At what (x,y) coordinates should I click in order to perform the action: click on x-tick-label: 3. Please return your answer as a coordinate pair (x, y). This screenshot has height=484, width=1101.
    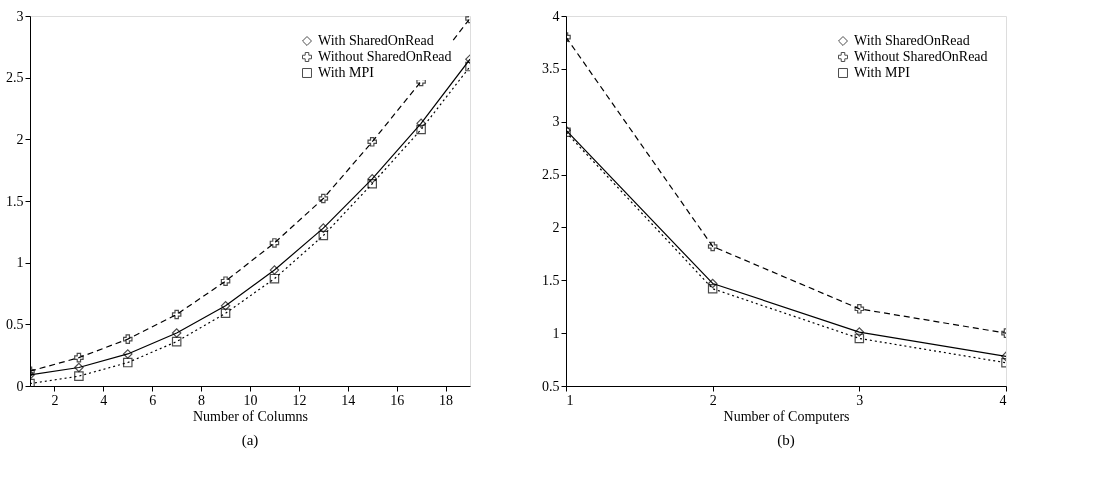
    Looking at the image, I should click on (860, 400).